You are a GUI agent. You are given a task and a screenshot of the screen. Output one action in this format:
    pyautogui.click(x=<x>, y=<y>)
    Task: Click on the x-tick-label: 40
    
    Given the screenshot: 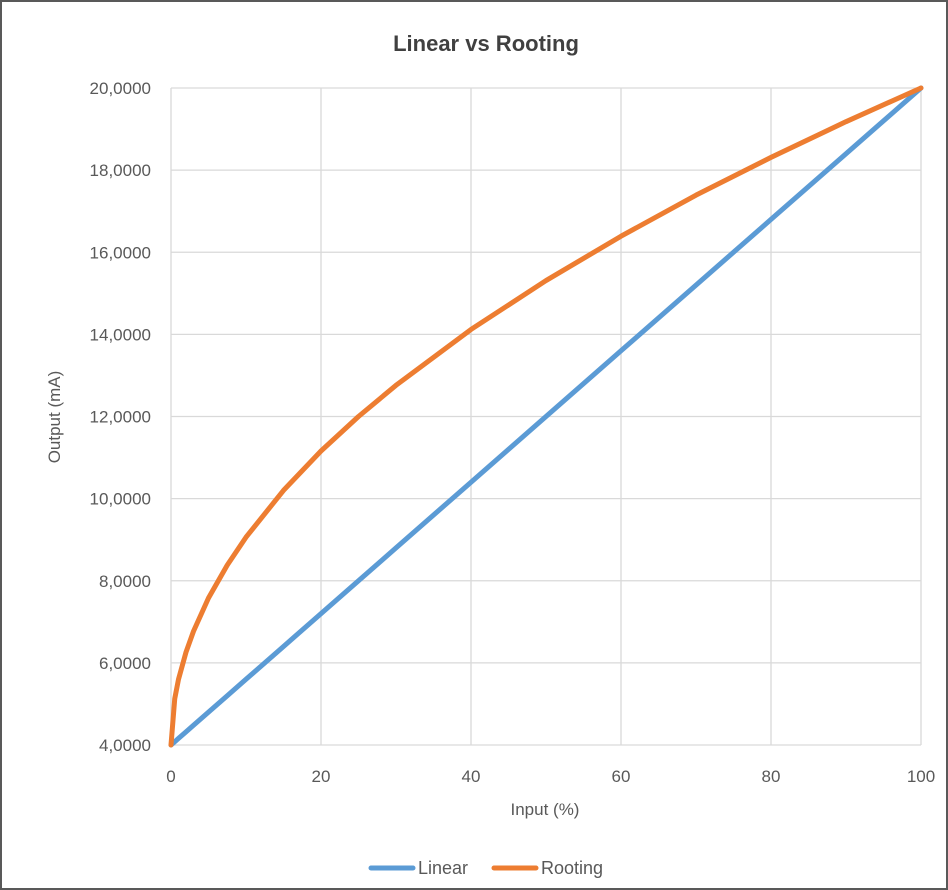 What is the action you would take?
    pyautogui.click(x=471, y=776)
    